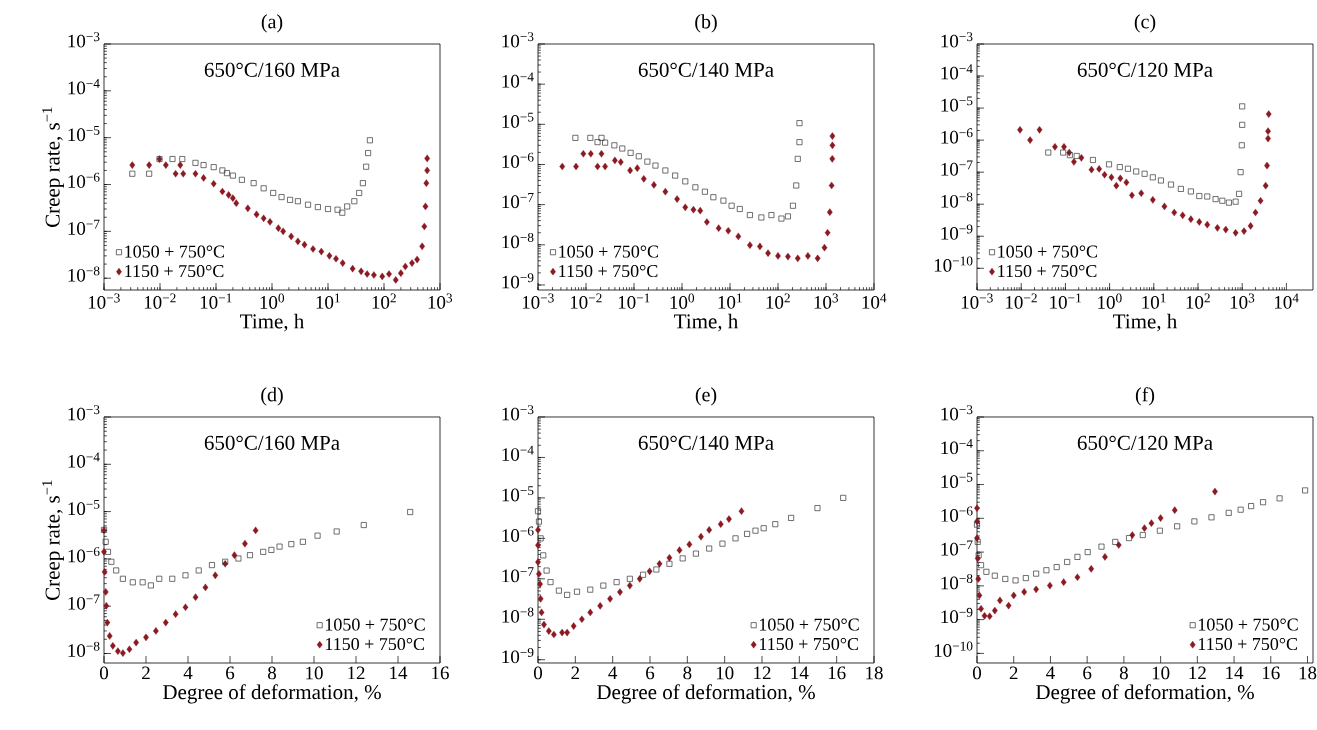 The image size is (1317, 730). What do you see at coordinates (575, 673) in the screenshot?
I see `x-tick-label: 2` at bounding box center [575, 673].